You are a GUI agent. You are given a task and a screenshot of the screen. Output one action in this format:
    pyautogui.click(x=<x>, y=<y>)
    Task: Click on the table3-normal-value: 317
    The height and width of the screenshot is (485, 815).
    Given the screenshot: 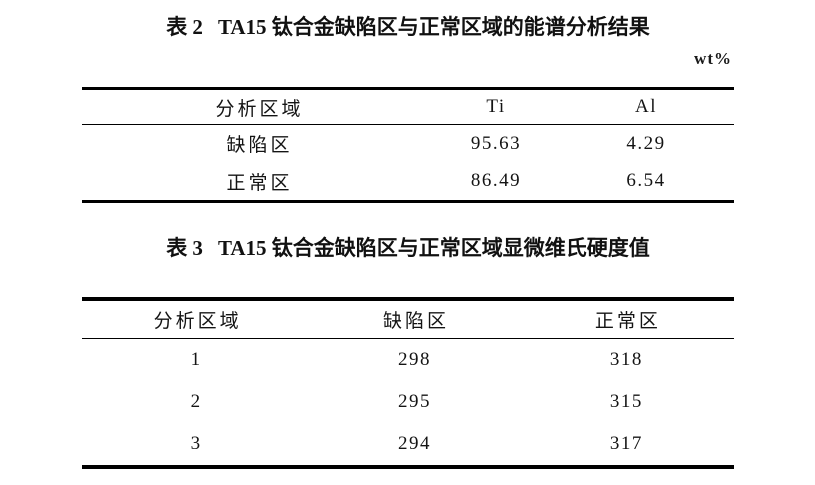 What is the action you would take?
    pyautogui.click(x=626, y=443)
    